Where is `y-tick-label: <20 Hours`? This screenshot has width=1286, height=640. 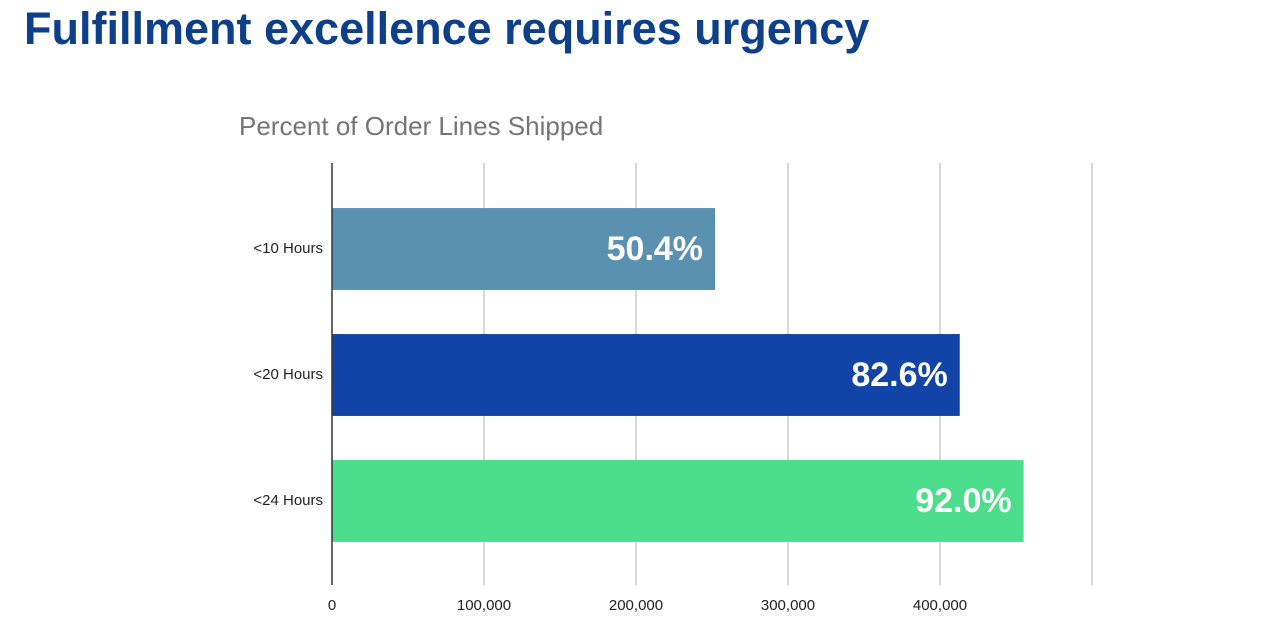 y-tick-label: <20 Hours is located at coordinates (288, 374).